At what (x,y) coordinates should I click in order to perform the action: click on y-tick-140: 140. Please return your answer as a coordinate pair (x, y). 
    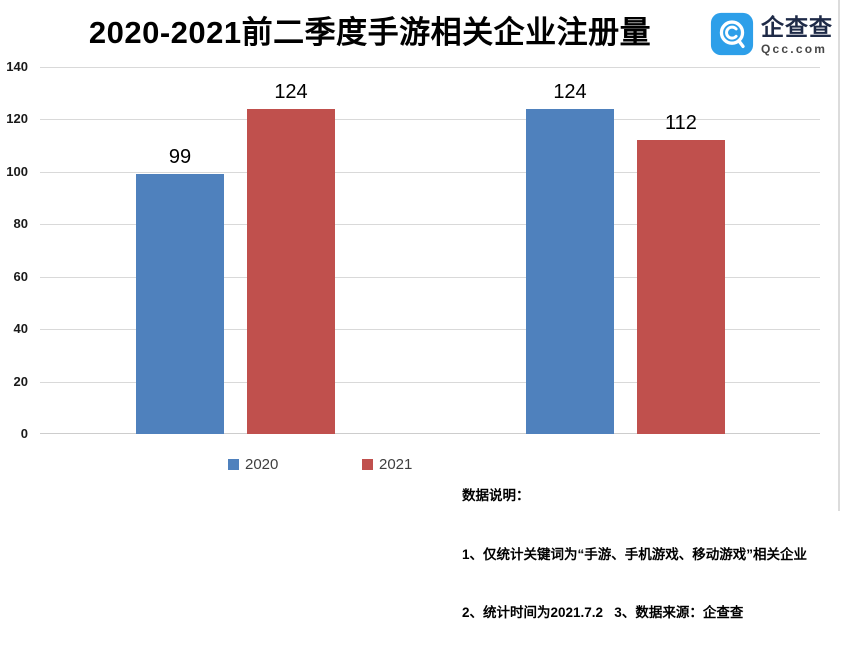
    Looking at the image, I should click on (17, 66).